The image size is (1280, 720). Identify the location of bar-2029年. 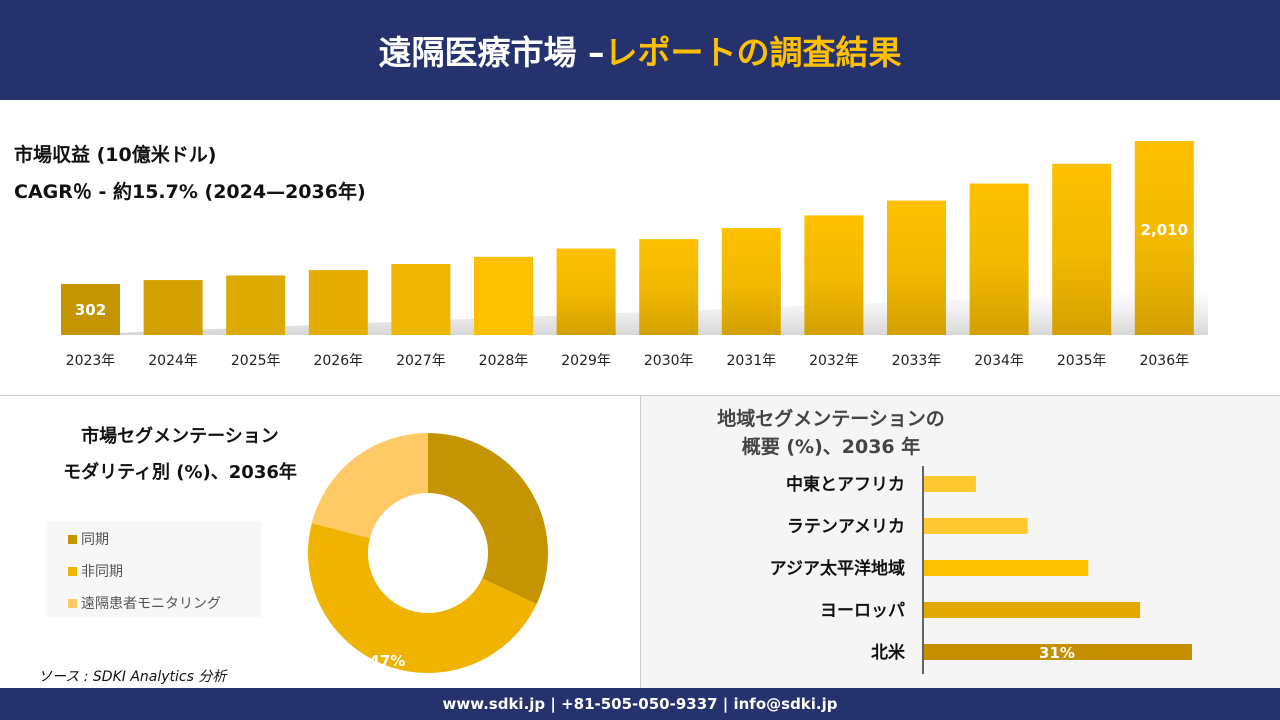
(586, 291).